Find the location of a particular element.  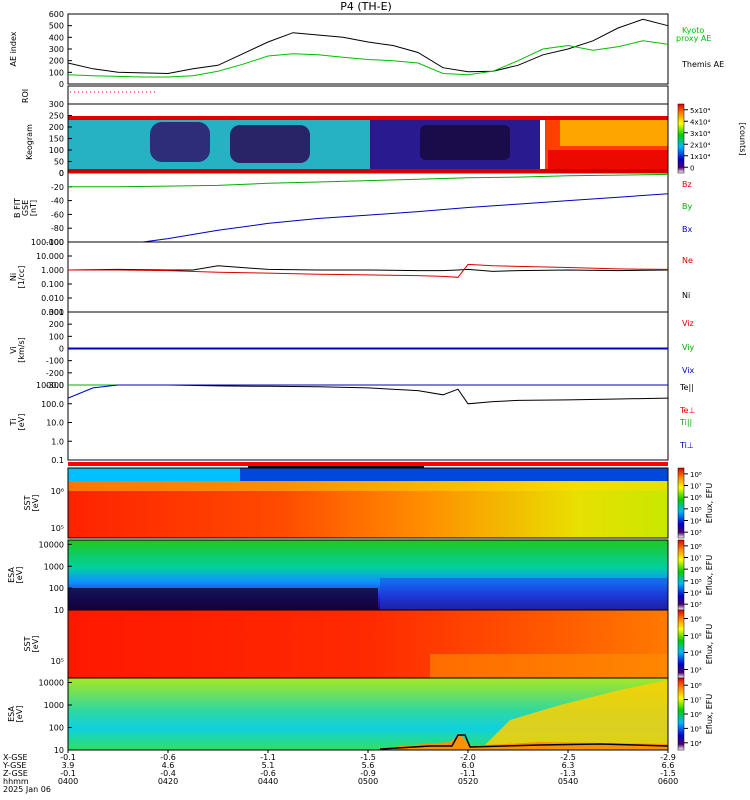

footer-value-y: 3.9 is located at coordinates (68, 765).